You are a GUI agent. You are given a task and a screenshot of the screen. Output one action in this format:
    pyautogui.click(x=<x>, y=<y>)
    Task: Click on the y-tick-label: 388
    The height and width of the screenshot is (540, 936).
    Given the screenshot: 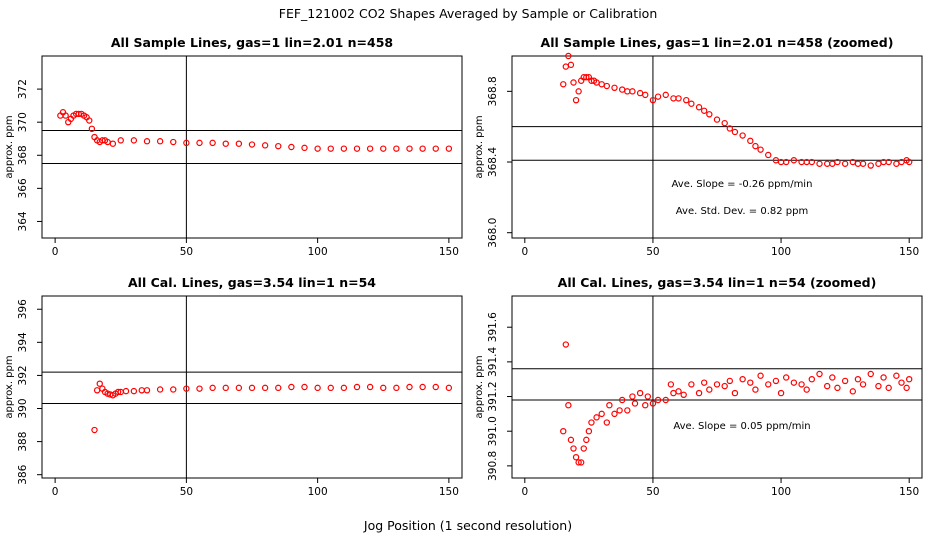 What is the action you would take?
    pyautogui.click(x=23, y=442)
    